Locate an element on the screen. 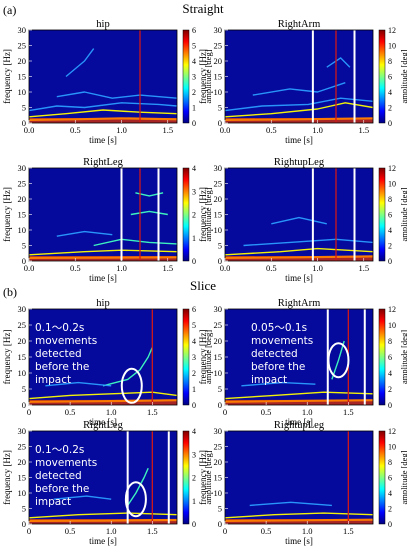 The image size is (407, 550). colorbar-tick-label: 8 is located at coordinates (390, 462).